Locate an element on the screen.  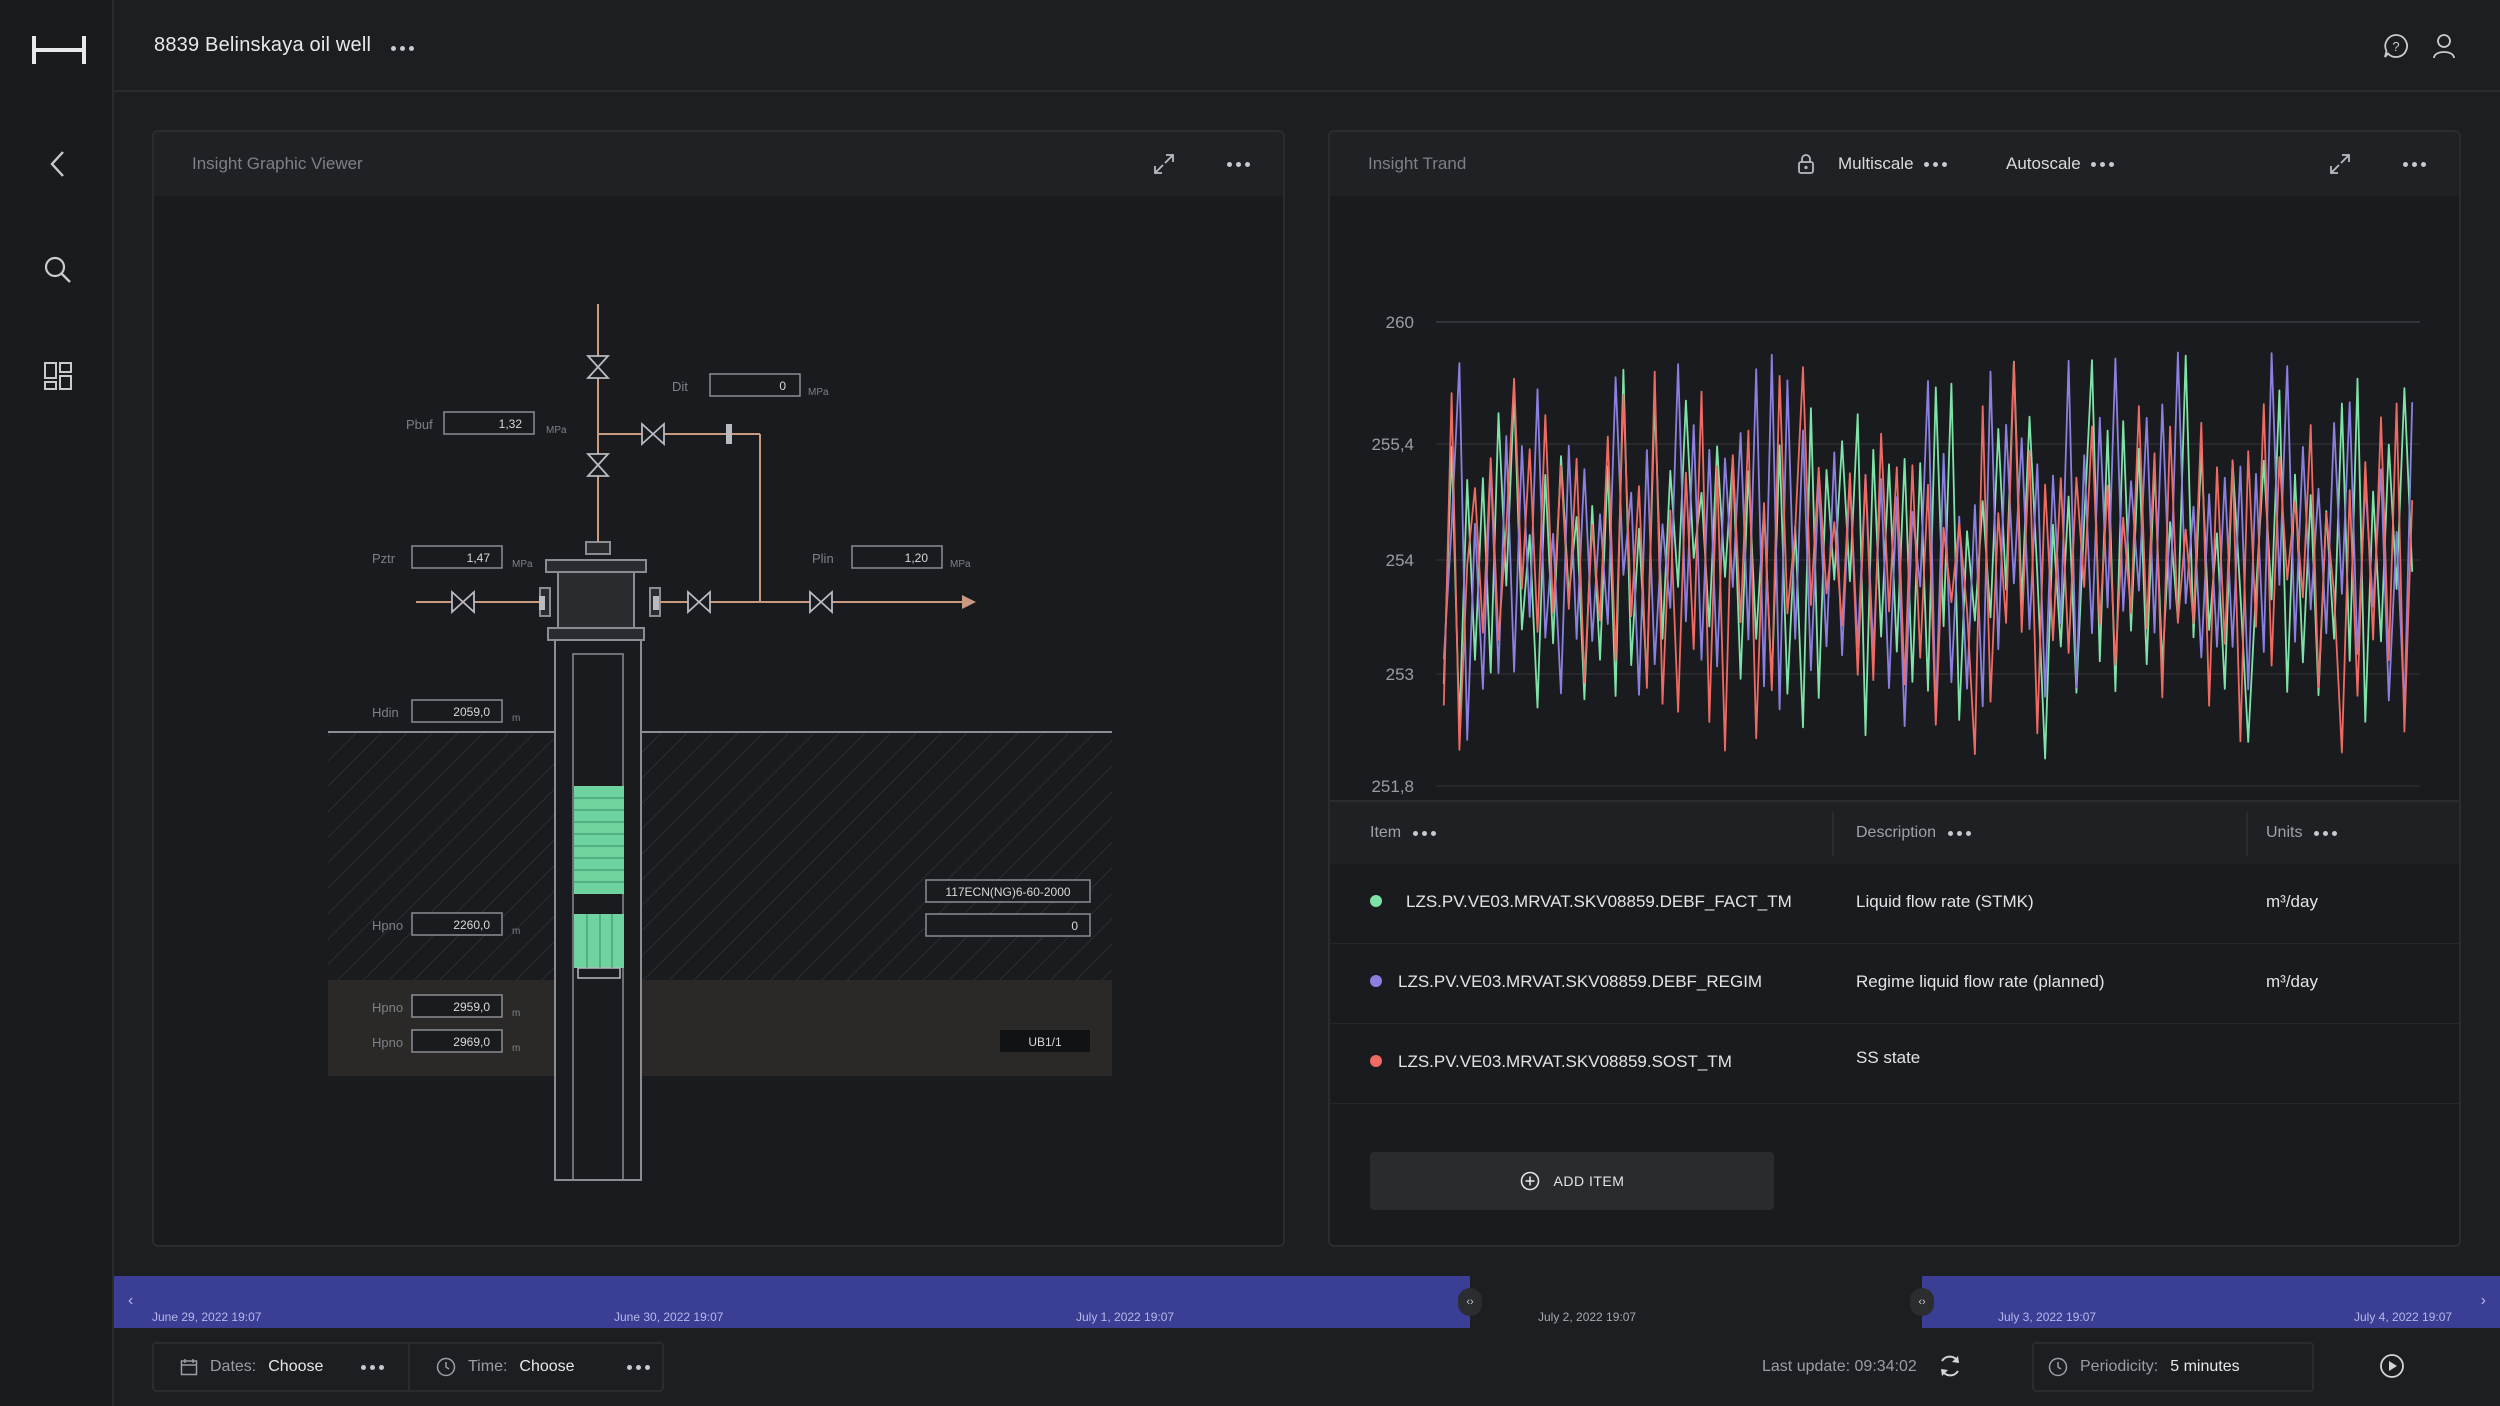
gauge-label: Plin is located at coordinates (823, 558).